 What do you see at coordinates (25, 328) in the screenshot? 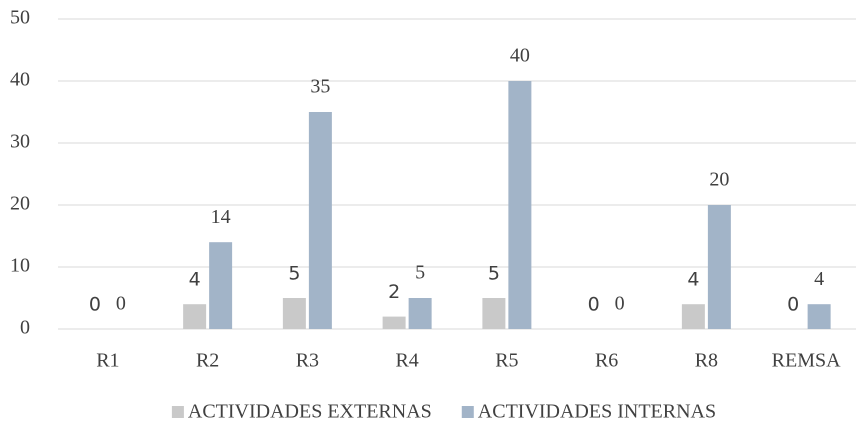
I see `y-tick-label: 0` at bounding box center [25, 328].